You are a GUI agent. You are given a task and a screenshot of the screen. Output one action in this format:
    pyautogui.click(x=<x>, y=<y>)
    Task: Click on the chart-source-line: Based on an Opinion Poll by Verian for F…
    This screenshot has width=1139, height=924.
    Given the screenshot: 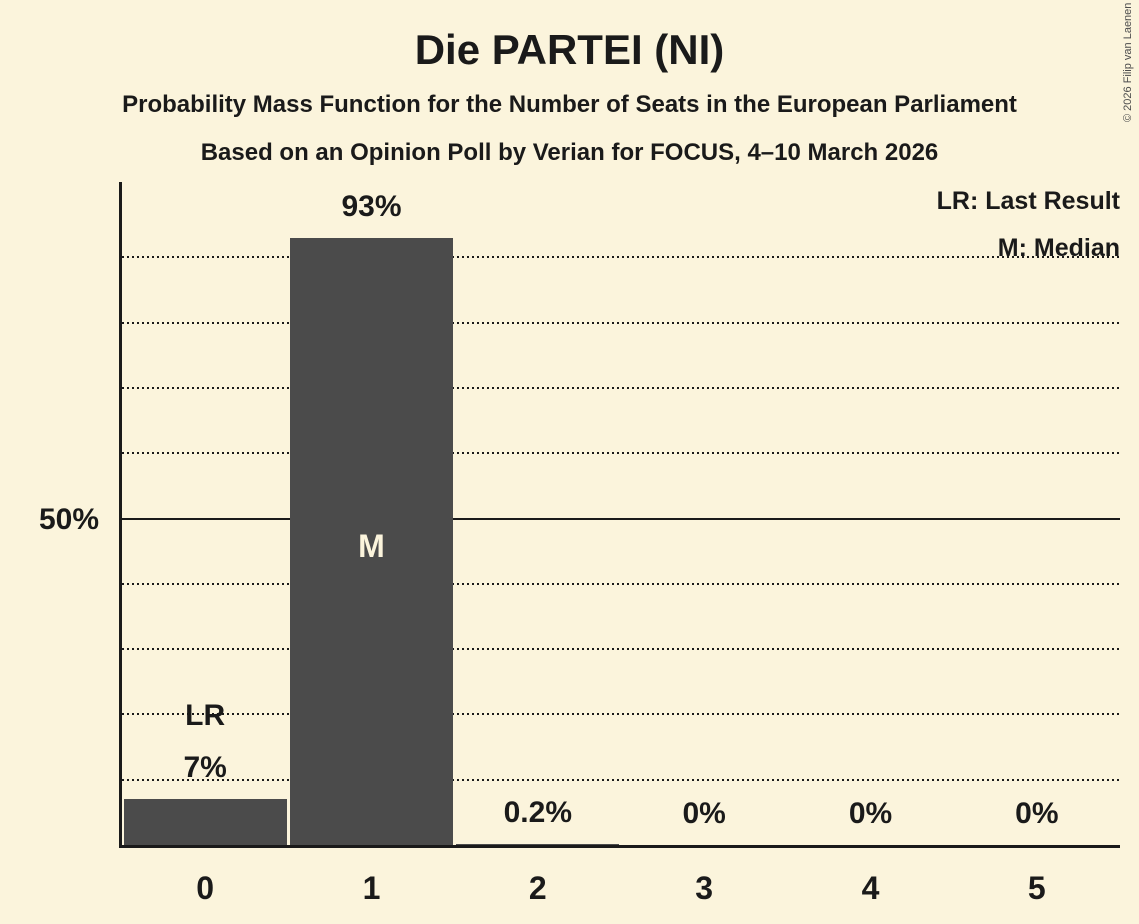 What is the action you would take?
    pyautogui.click(x=569, y=152)
    